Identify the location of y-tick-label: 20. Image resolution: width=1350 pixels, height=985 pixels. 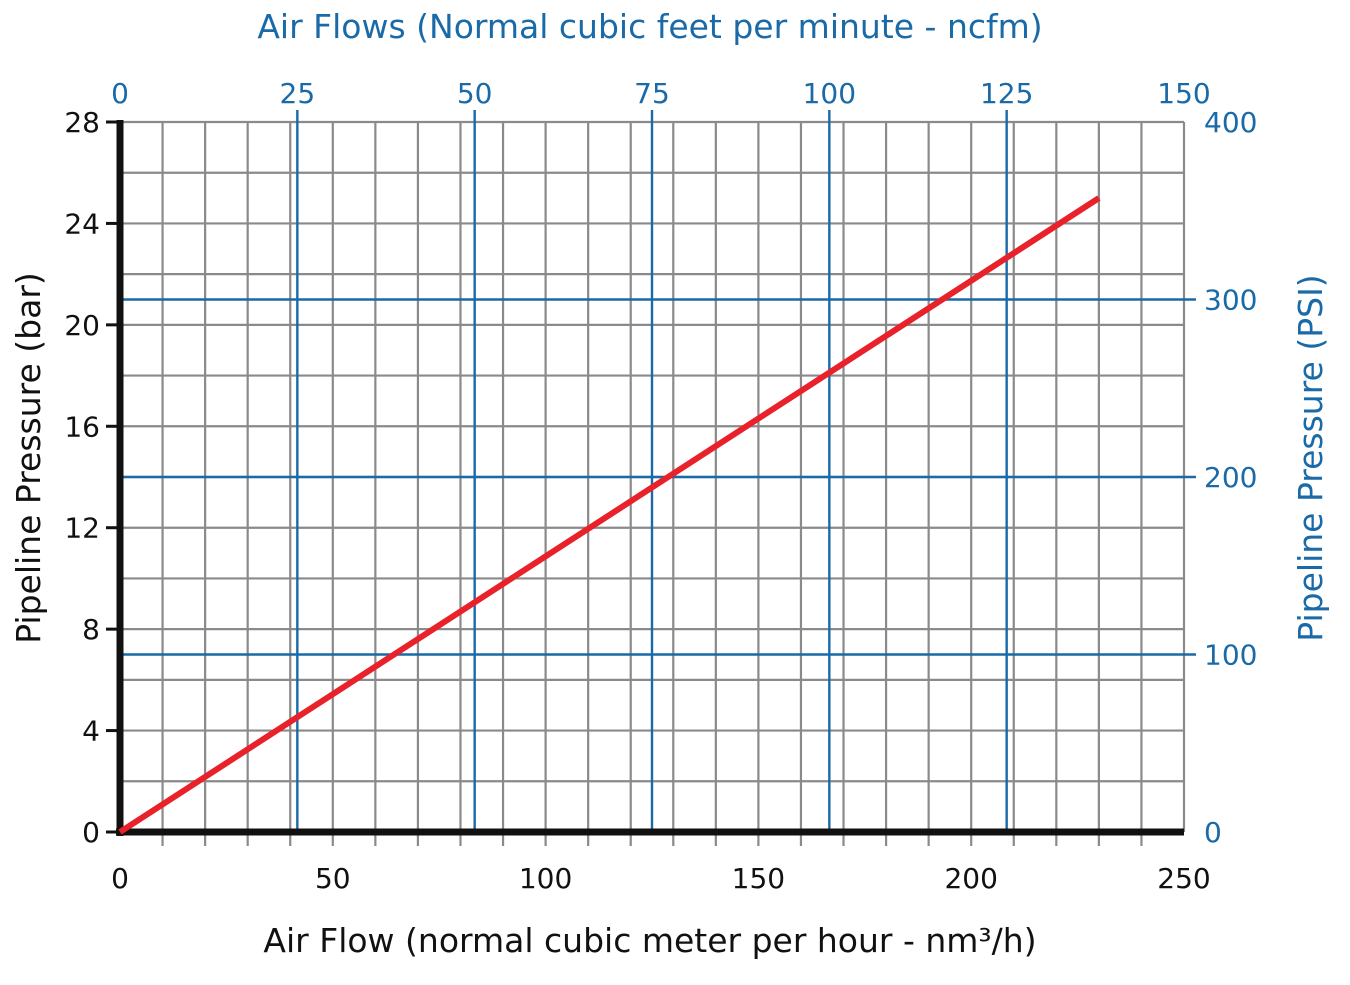
(82, 325).